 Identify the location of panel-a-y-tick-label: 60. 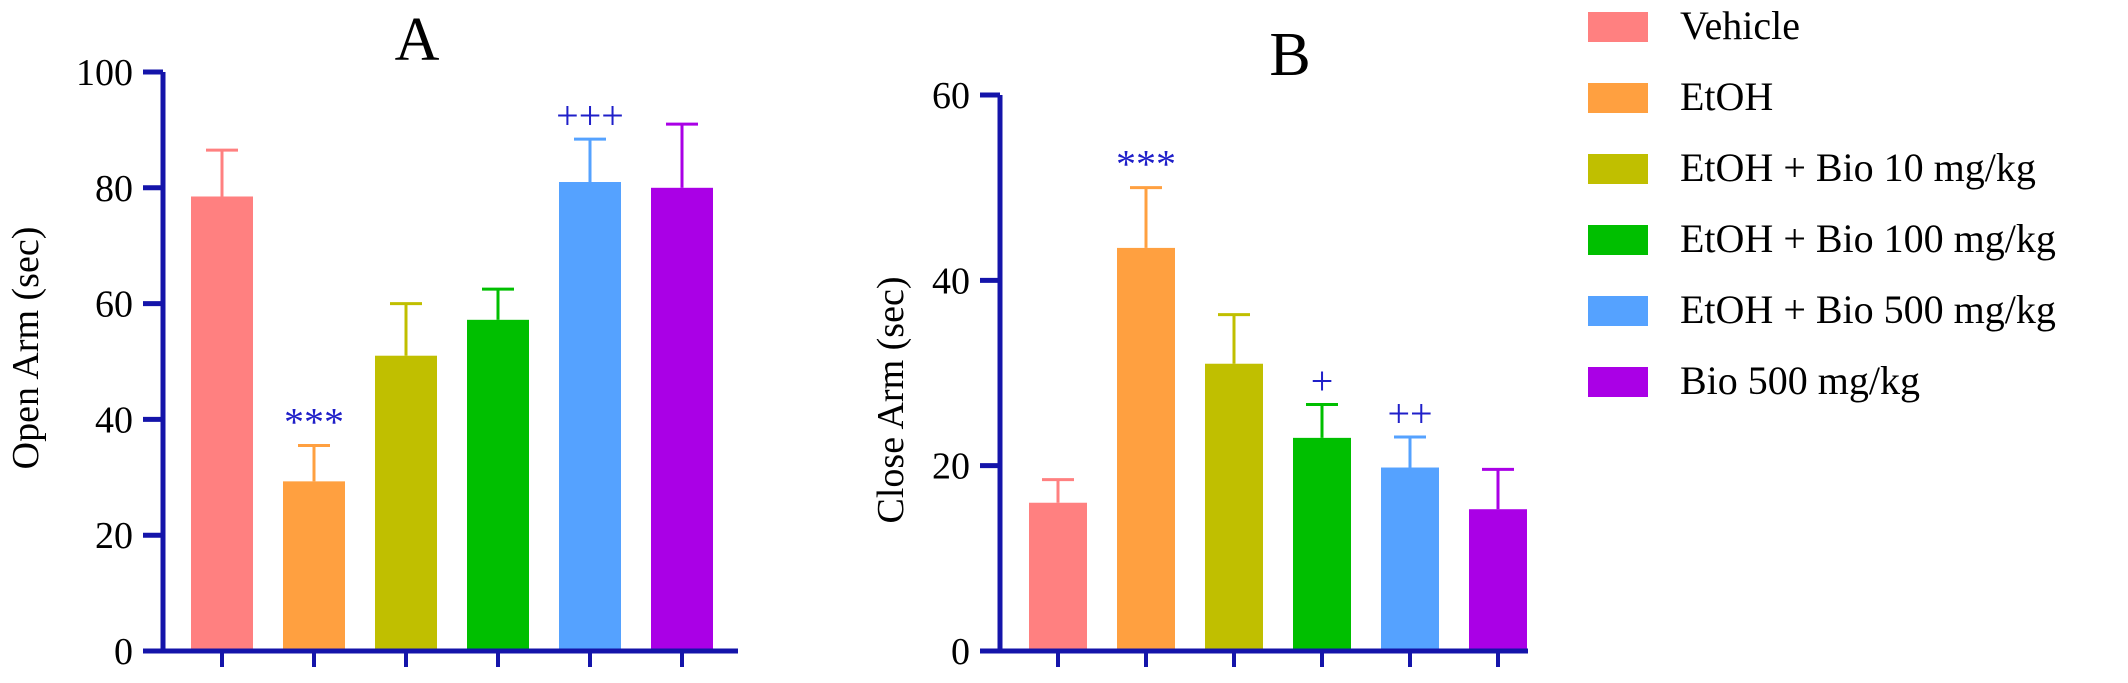
(114, 305).